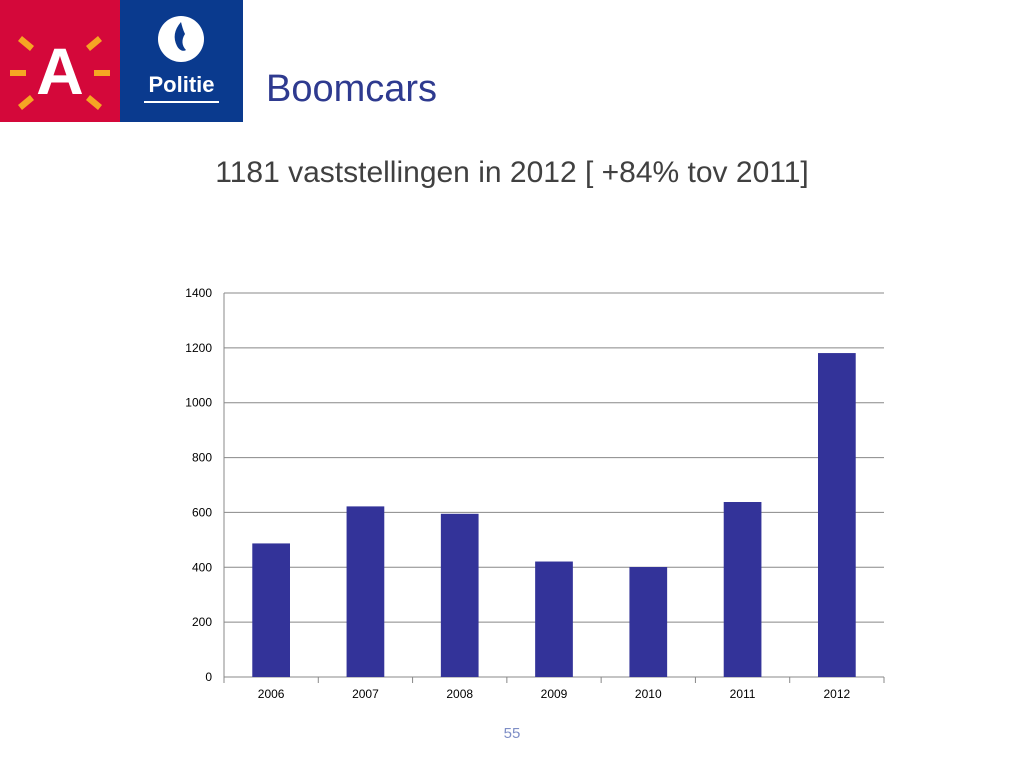 This screenshot has height=768, width=1024. Describe the element at coordinates (181, 102) in the screenshot. I see `politie-logo-underline` at that location.